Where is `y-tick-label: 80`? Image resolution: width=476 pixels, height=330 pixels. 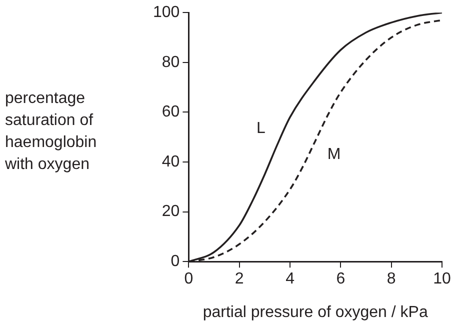
y-tick-label: 80 is located at coordinates (171, 62).